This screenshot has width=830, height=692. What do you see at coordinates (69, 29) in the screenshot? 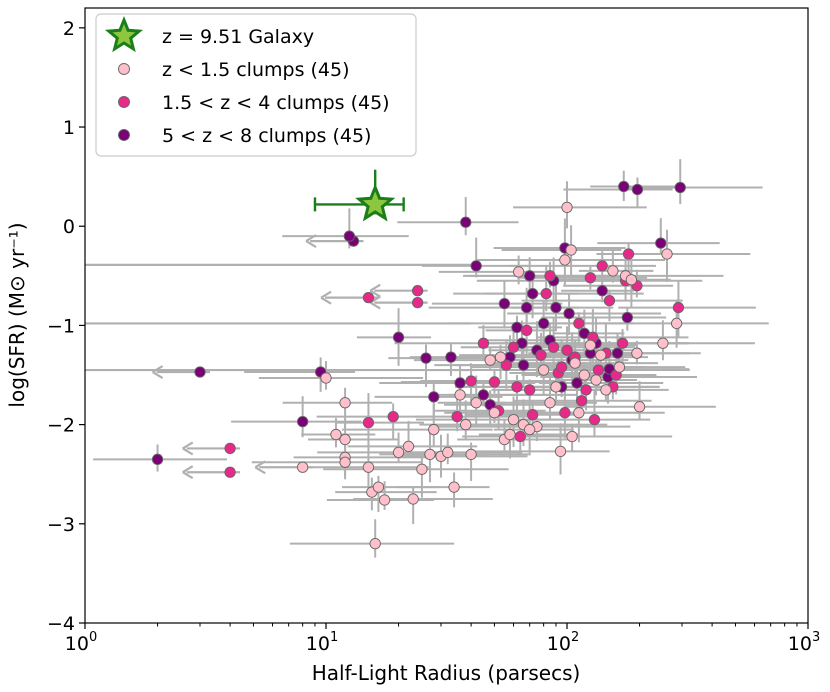
I see `y-tick-label: 2` at bounding box center [69, 29].